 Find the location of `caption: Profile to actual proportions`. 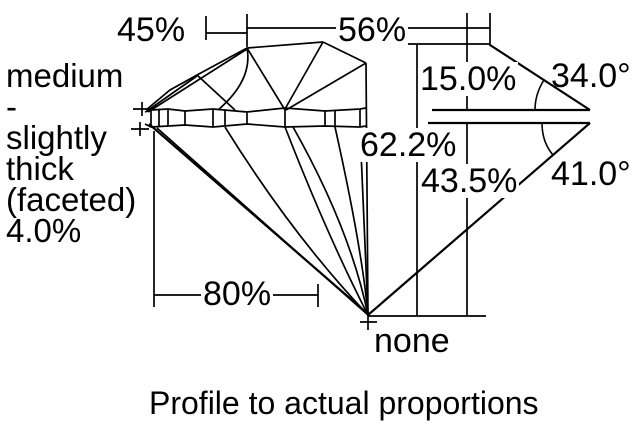

caption: Profile to actual proportions is located at coordinates (344, 403).